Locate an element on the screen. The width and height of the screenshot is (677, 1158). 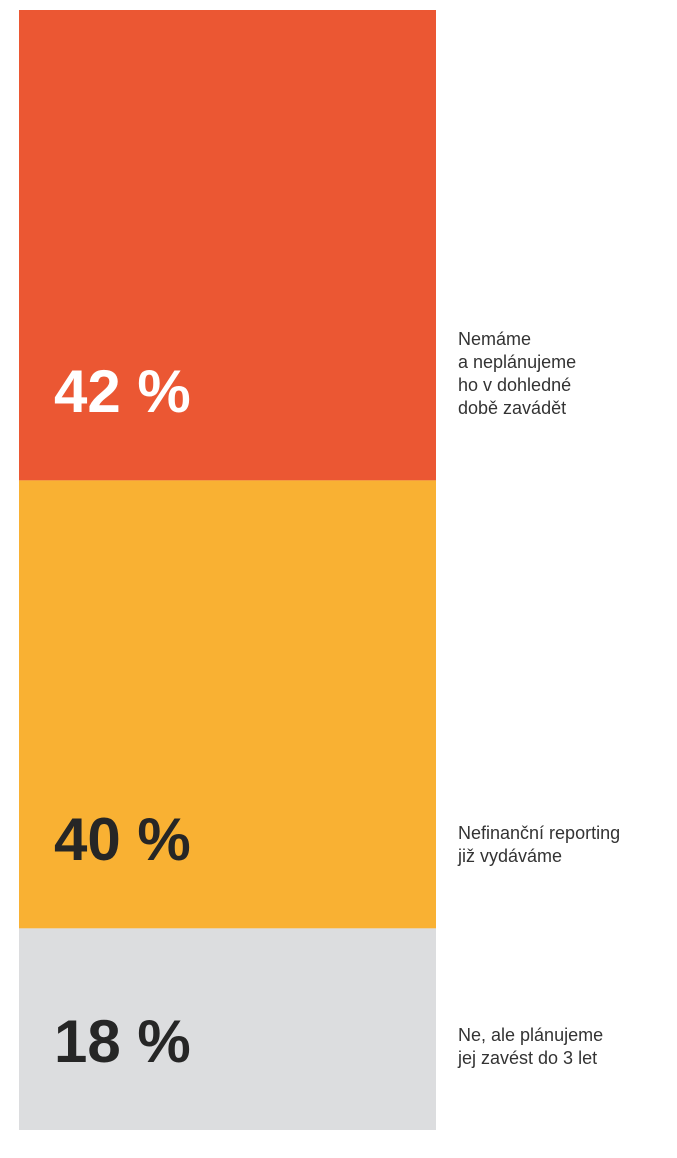
bar-segment is located at coordinates (227, 1029).